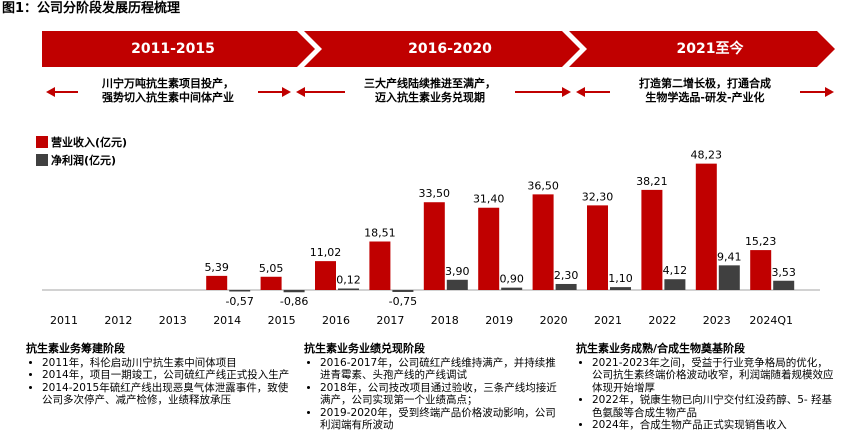 The width and height of the screenshot is (842, 442). What do you see at coordinates (91, 8) in the screenshot?
I see `figure-title: 图1：公司分阶段发展历程梳理` at bounding box center [91, 8].